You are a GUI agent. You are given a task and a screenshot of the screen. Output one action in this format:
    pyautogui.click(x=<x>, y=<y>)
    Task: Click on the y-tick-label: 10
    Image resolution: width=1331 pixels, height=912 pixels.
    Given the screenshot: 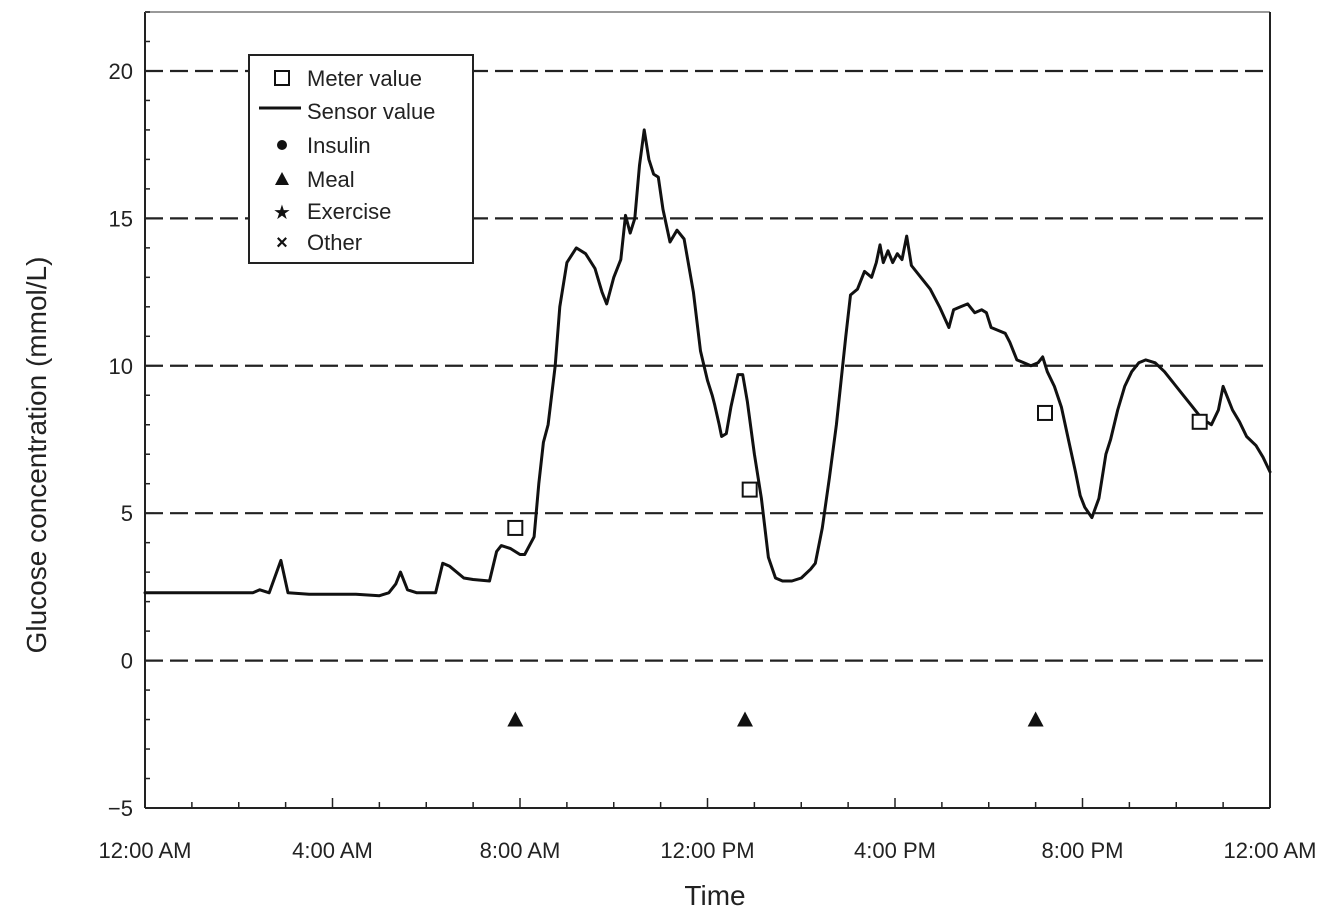 What is the action you would take?
    pyautogui.click(x=121, y=366)
    